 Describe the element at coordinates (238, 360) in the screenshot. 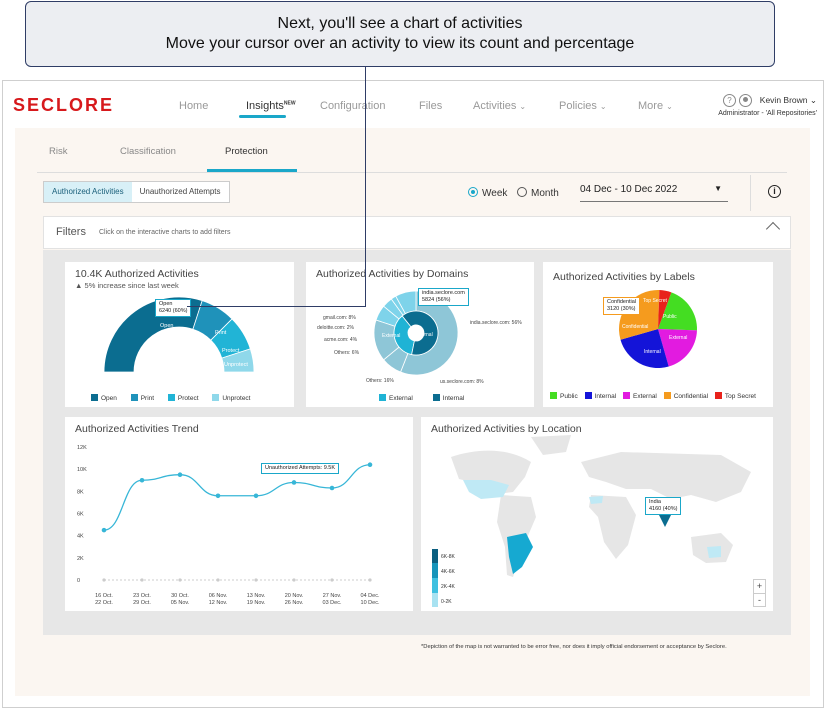

I see `slice-unprotect` at that location.